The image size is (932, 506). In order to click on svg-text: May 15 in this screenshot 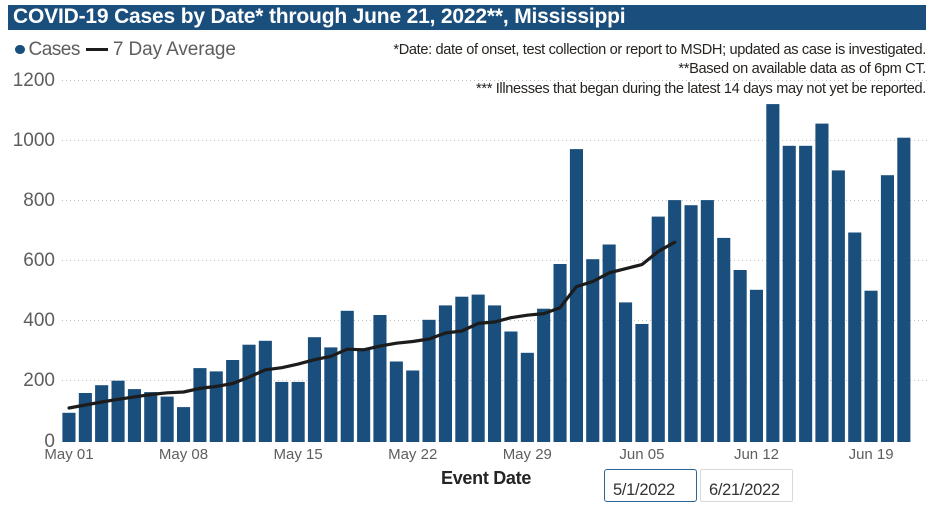, I will do `click(297, 454)`.